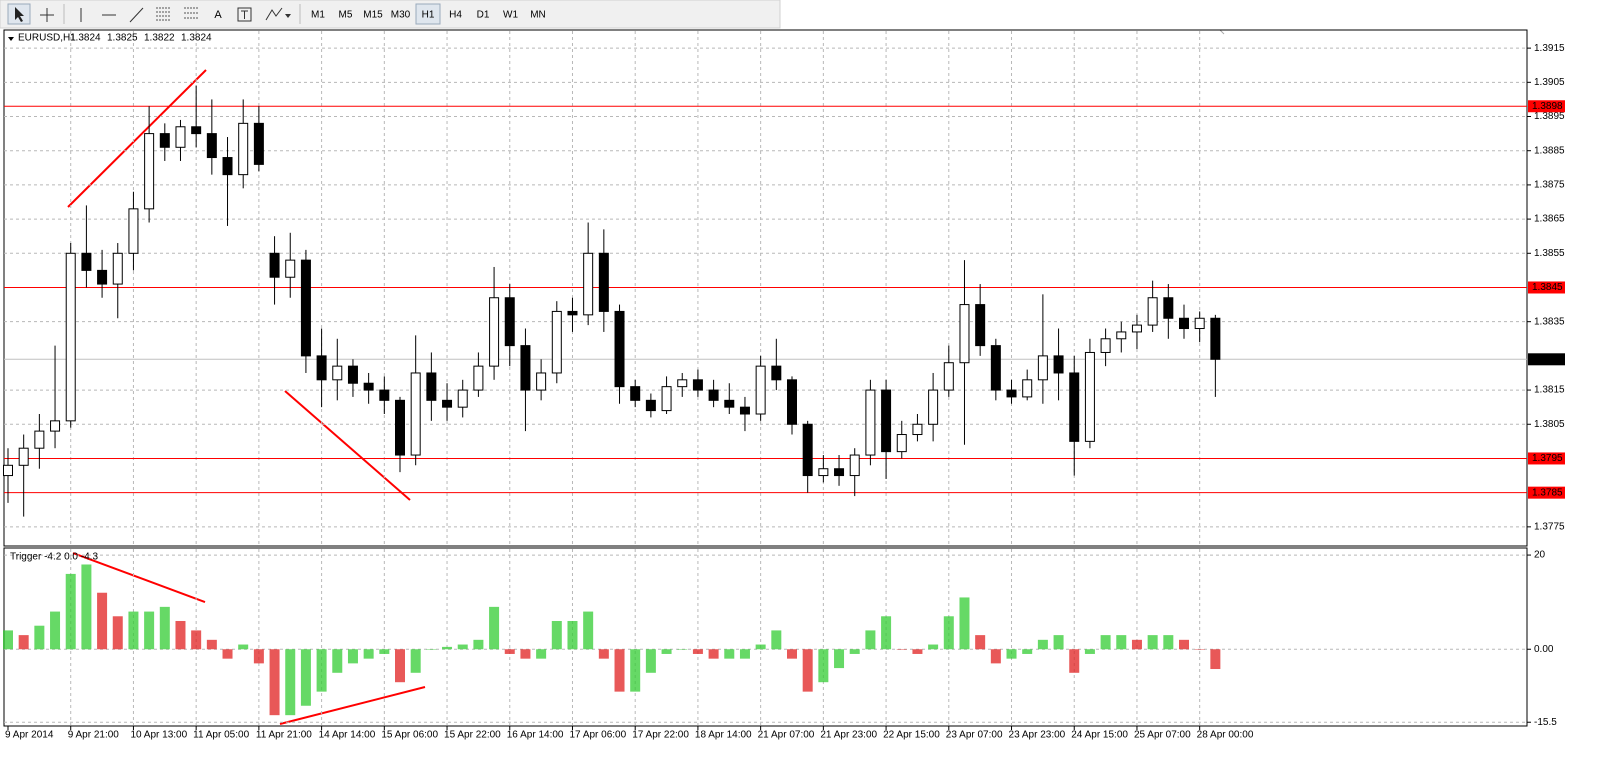 The width and height of the screenshot is (1600, 760). I want to click on dropdown, so click(288, 16).